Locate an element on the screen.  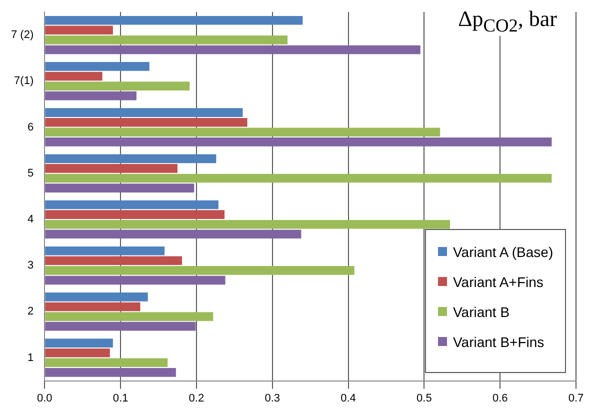
y-tick-label: 2 is located at coordinates (30, 312).